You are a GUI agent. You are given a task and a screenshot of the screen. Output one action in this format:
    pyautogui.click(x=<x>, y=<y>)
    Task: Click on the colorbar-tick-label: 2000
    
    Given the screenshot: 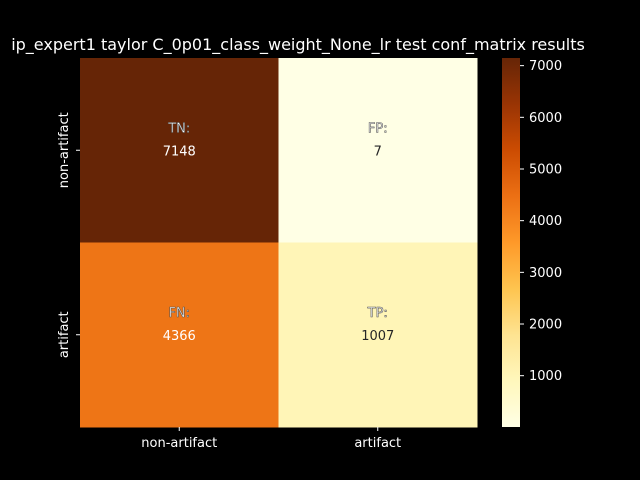 What is the action you would take?
    pyautogui.click(x=545, y=325)
    